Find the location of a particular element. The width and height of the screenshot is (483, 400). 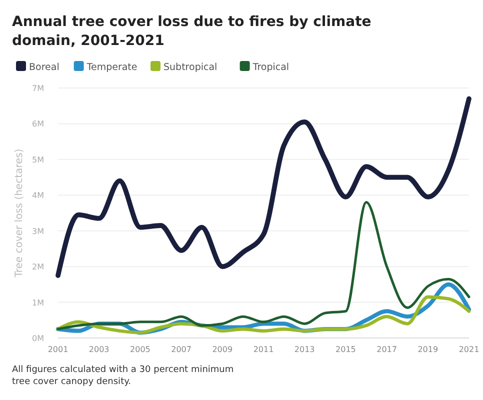

y-tick-label: 6M is located at coordinates (38, 124).